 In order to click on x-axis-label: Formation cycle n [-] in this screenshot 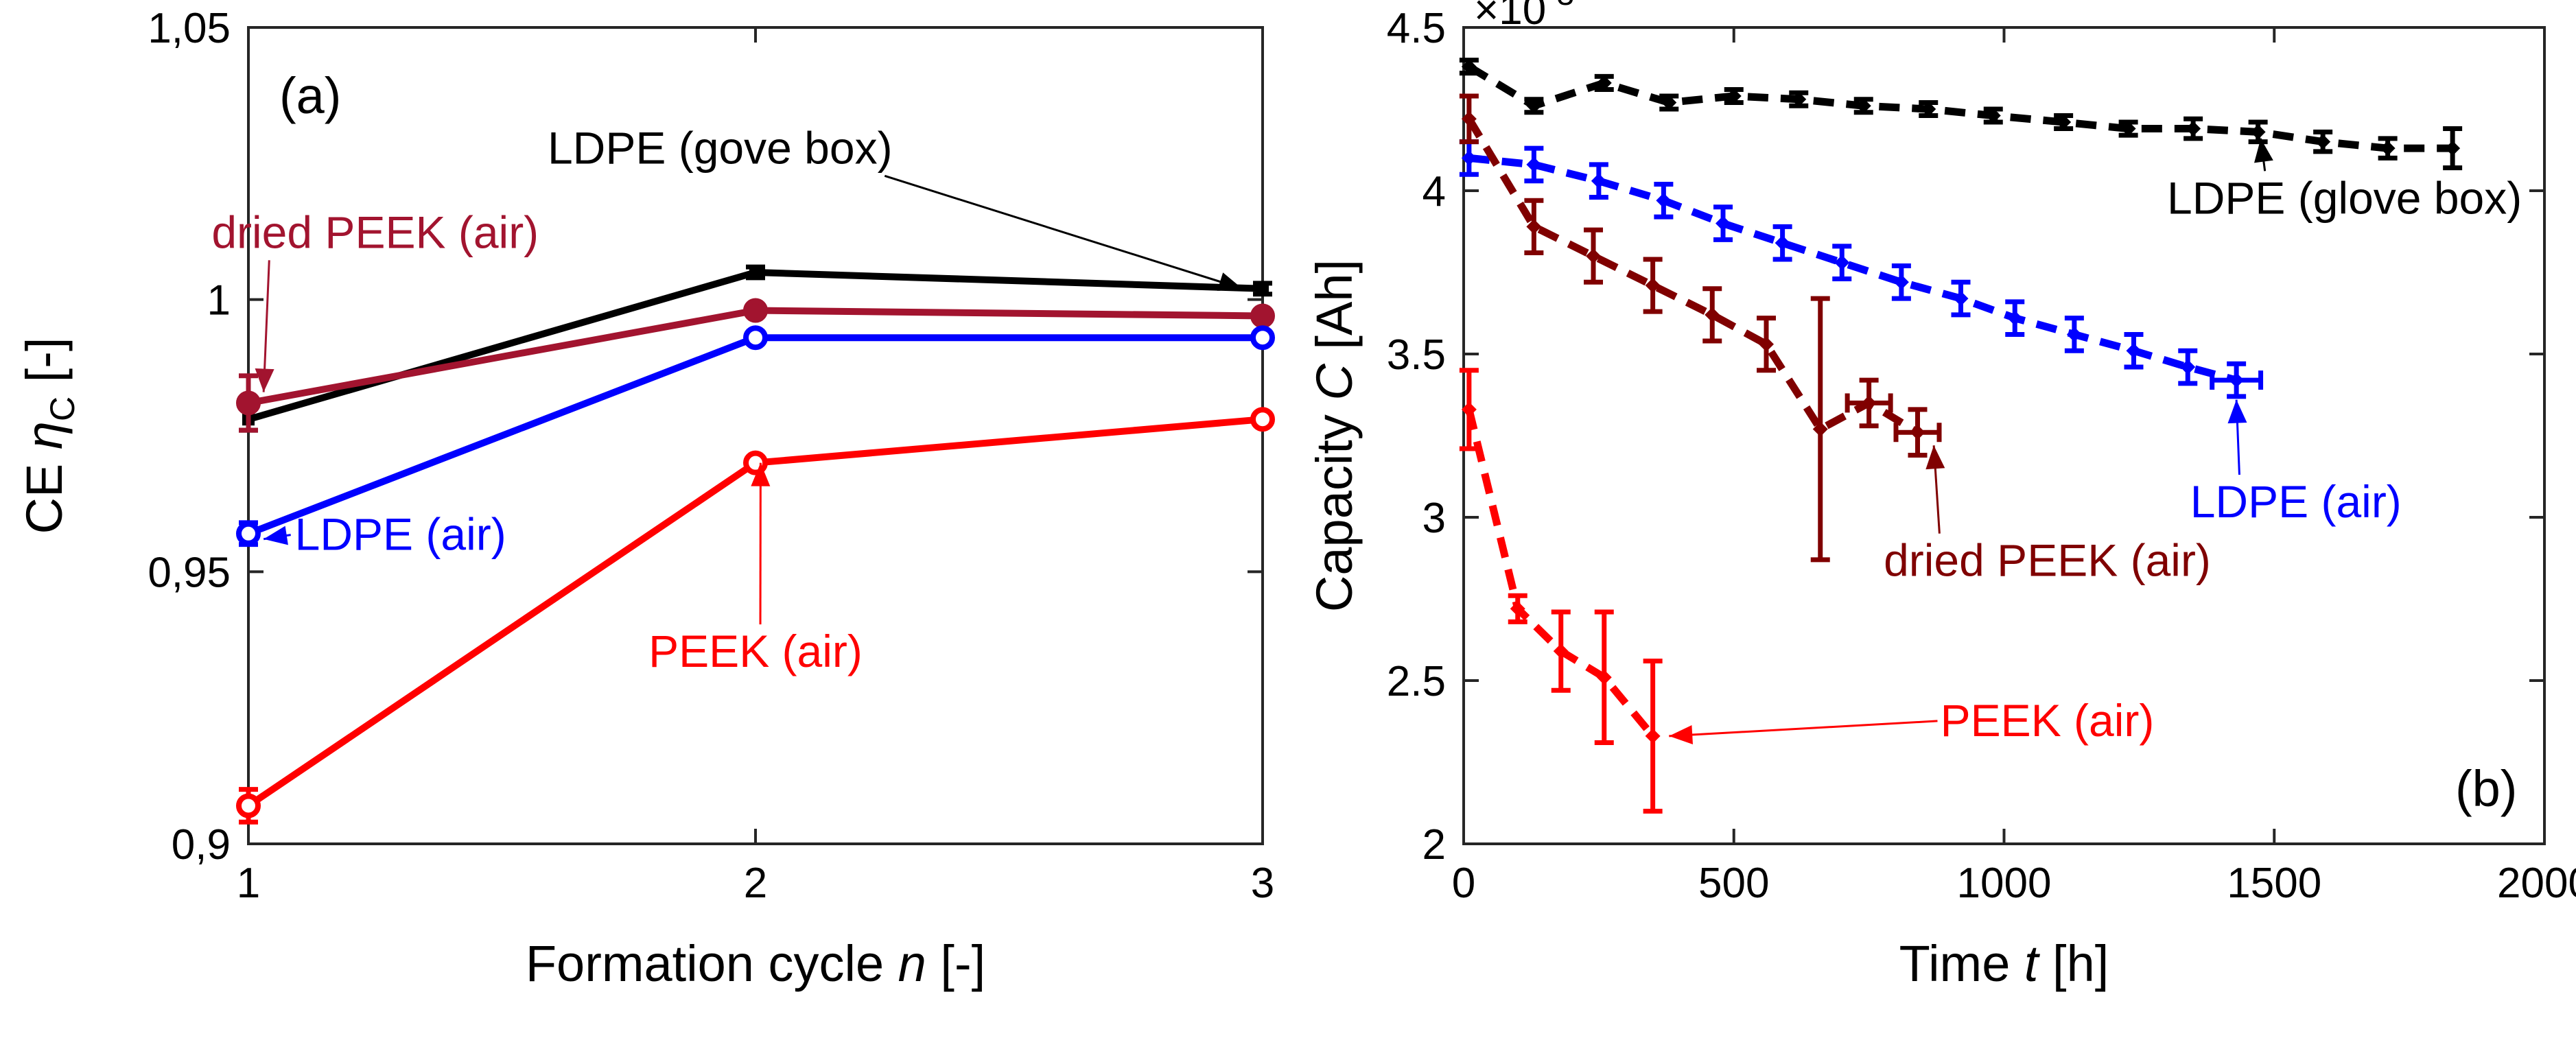, I will do `click(755, 964)`.